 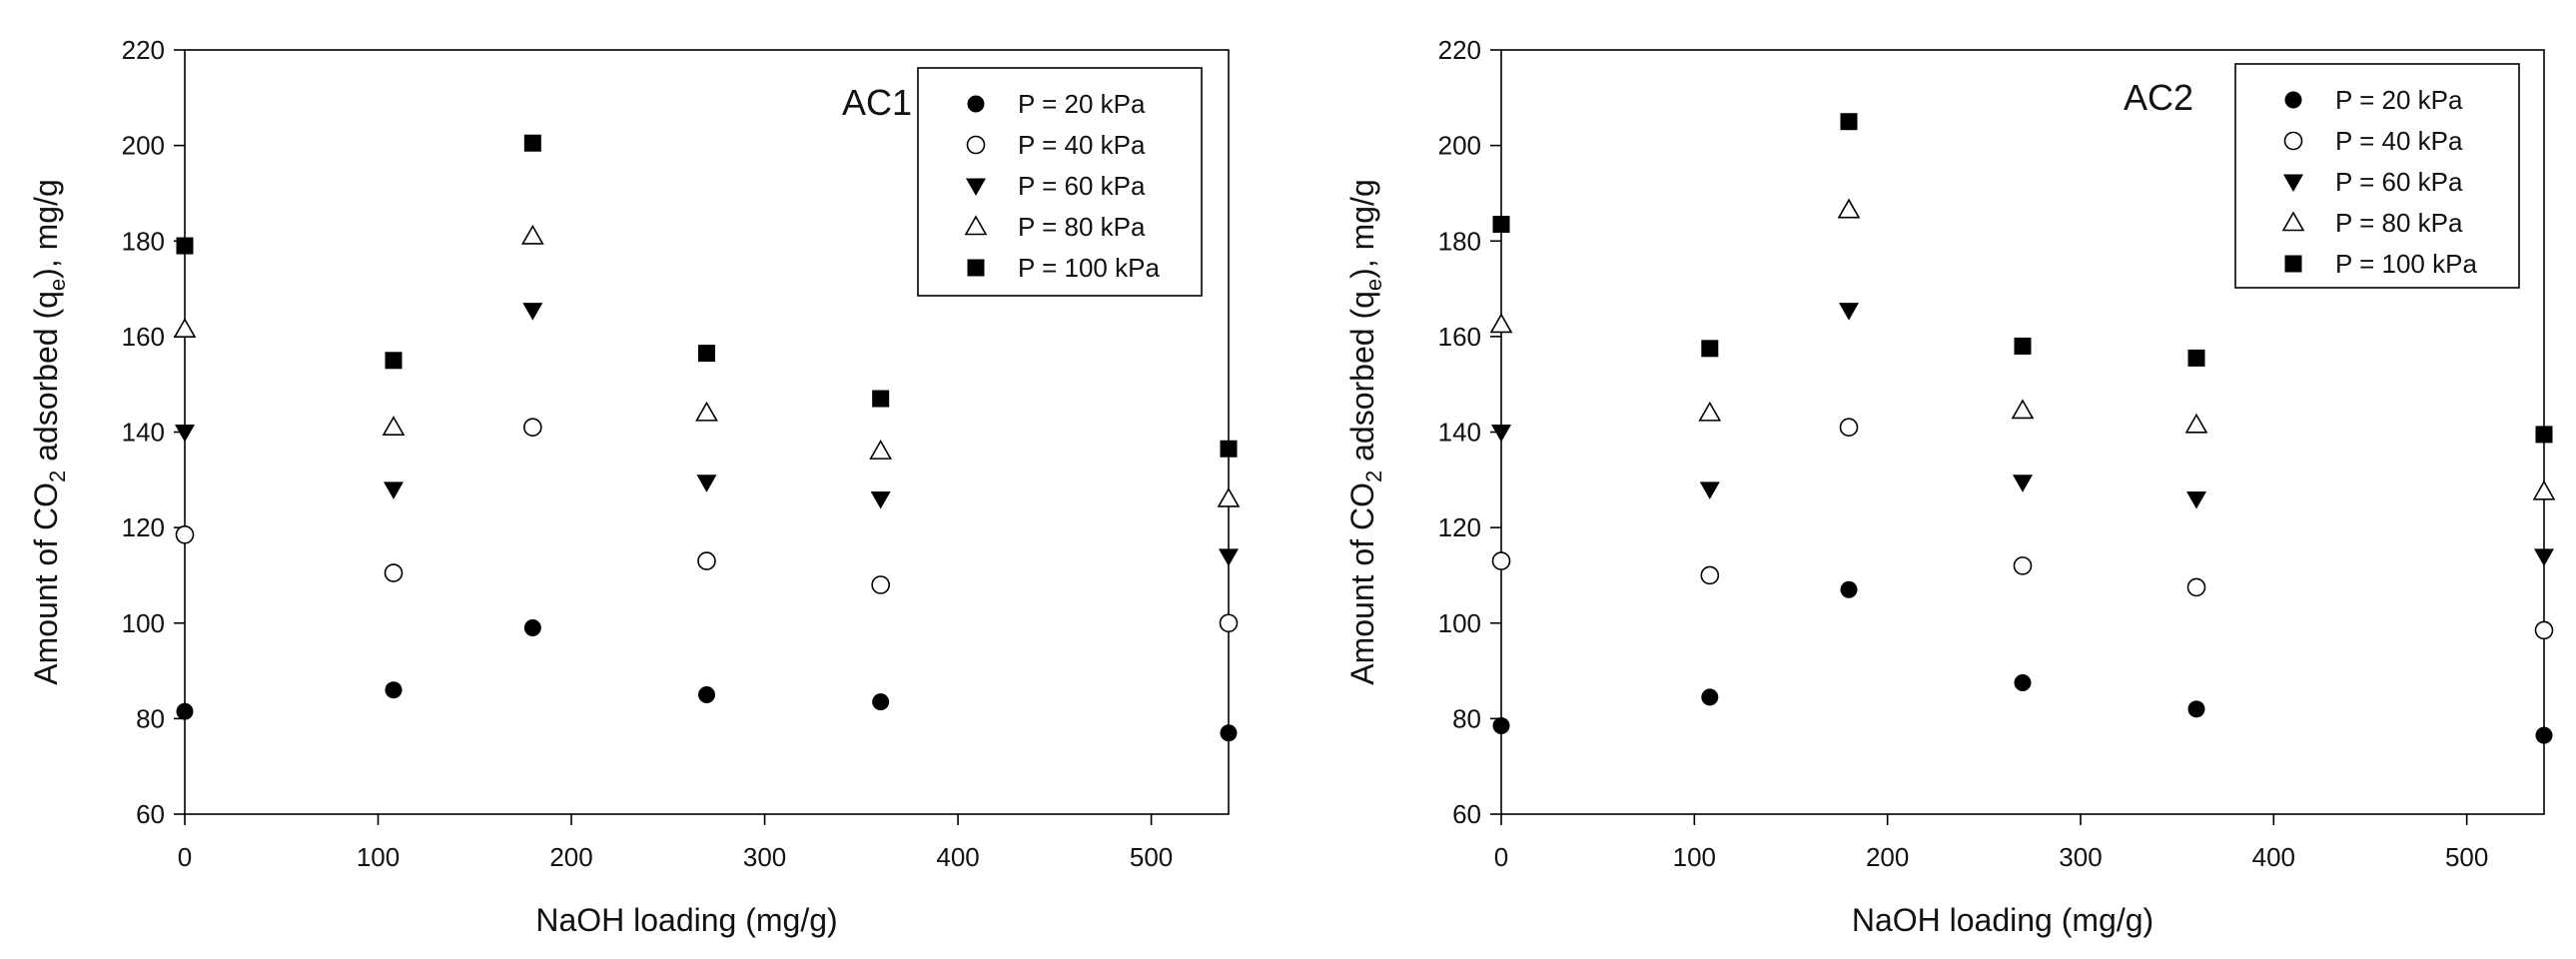 What do you see at coordinates (144, 146) in the screenshot?
I see `y-tick-label: 200` at bounding box center [144, 146].